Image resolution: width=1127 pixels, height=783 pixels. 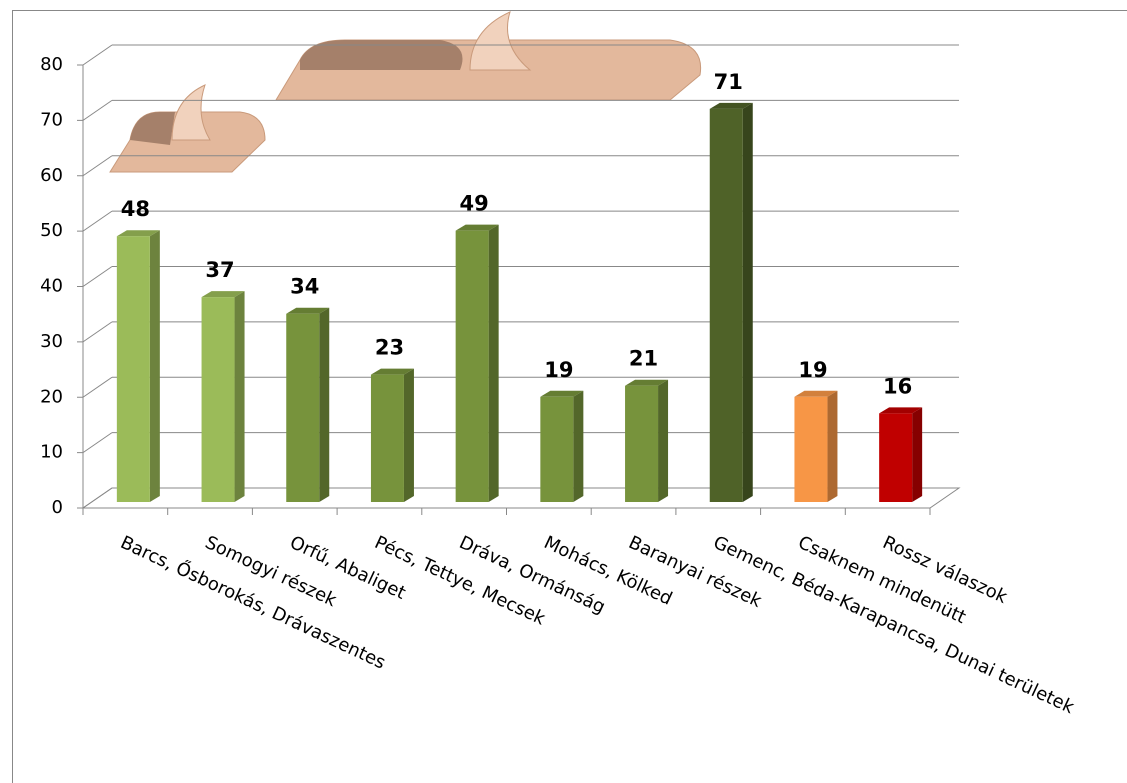 I want to click on y-tick-label: 40, so click(x=51, y=286).